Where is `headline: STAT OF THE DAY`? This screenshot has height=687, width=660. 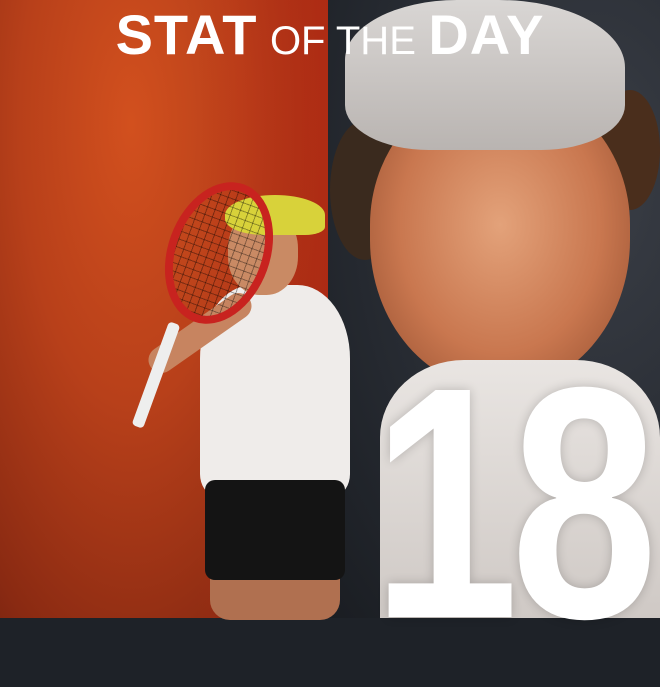
headline: STAT OF THE DAY is located at coordinates (330, 34).